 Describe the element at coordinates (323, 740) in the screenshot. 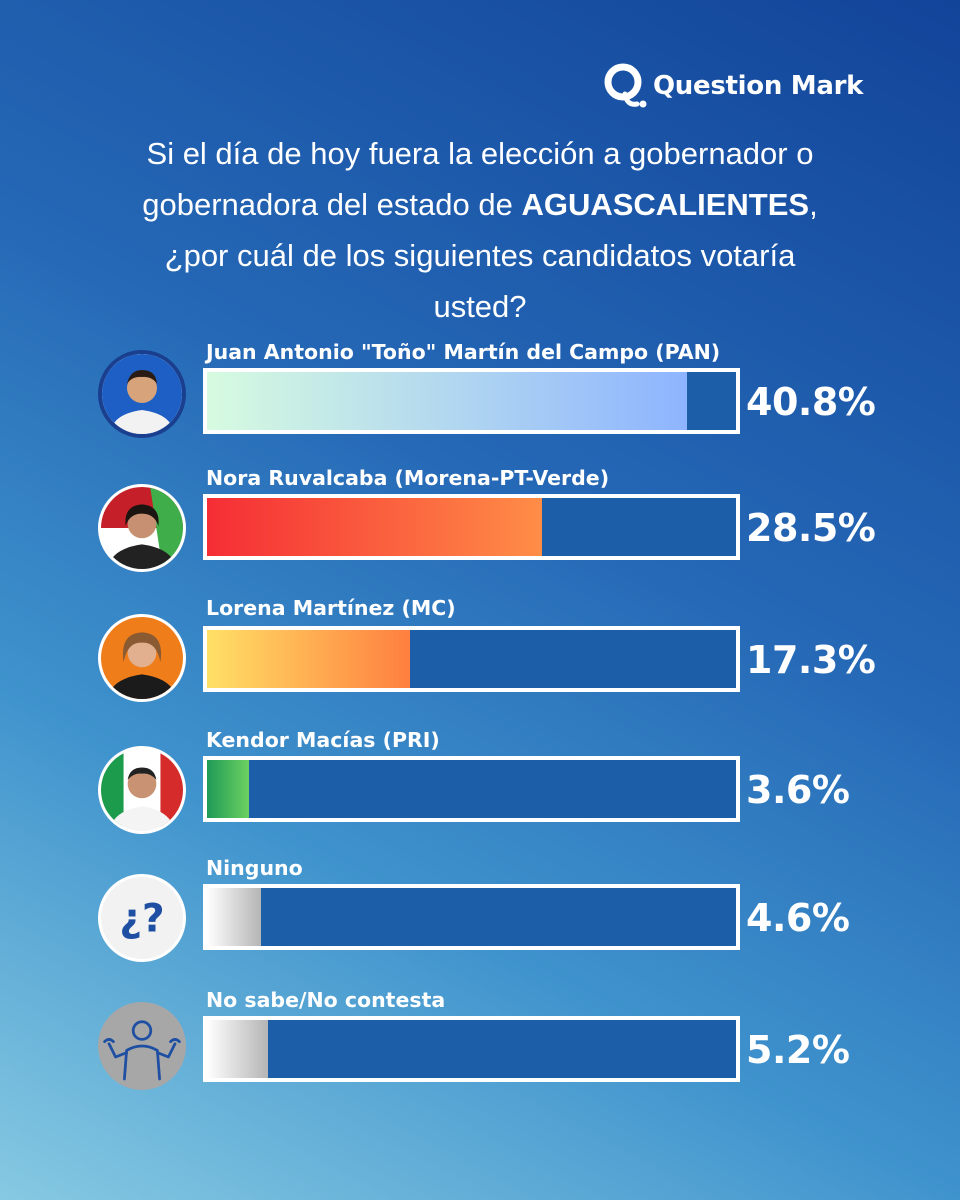

I see `candidate-label: Kendor Macías (PRI)` at that location.